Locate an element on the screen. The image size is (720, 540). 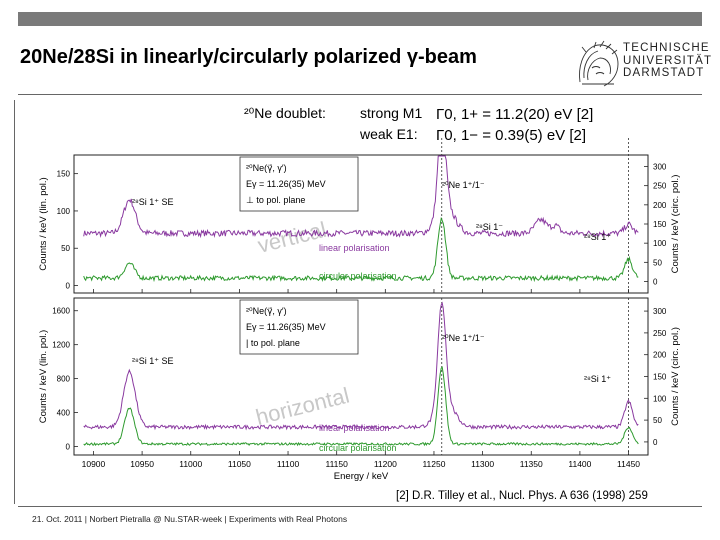
x-tick-label: 11150 is located at coordinates (336, 464).